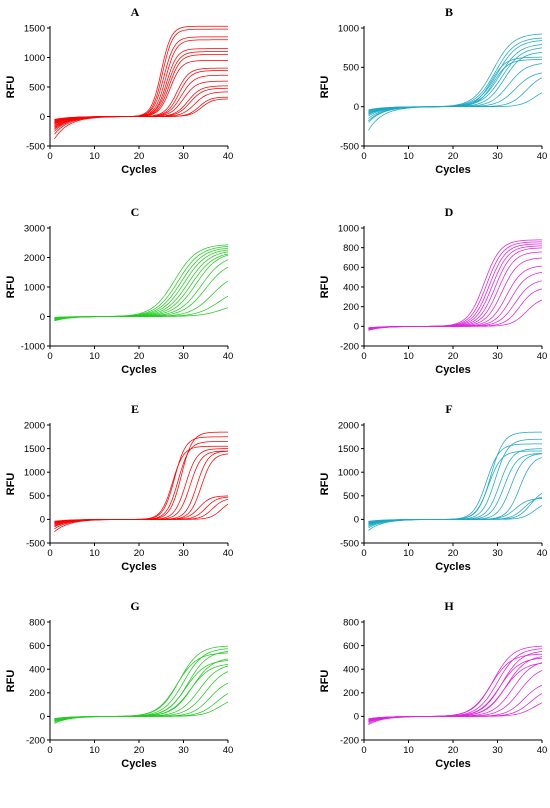 Image resolution: width=550 pixels, height=808 pixels. Describe the element at coordinates (37, 693) in the screenshot. I see `y-tick-label: 200` at that location.